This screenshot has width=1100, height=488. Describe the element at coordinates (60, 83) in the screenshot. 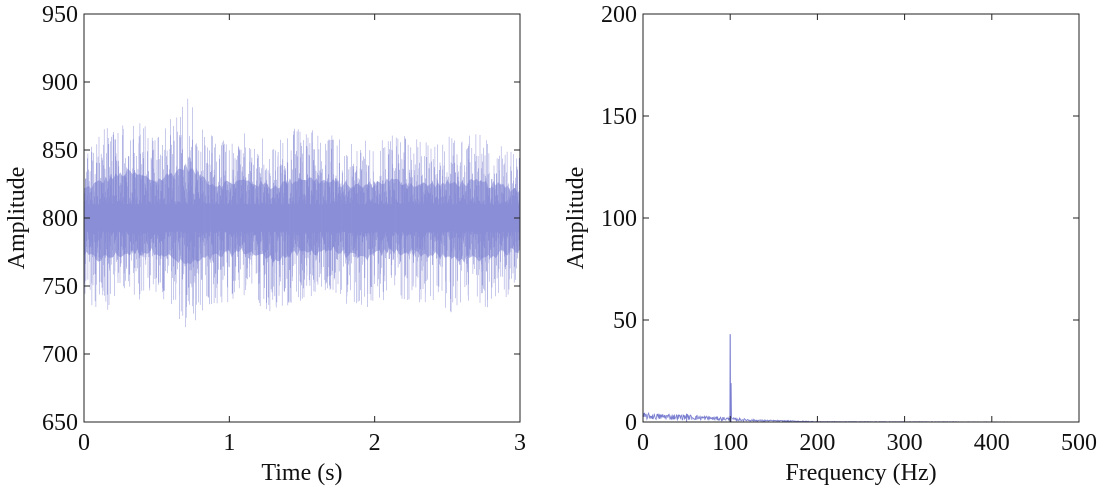

I see `time-y-tick-label: 900` at that location.